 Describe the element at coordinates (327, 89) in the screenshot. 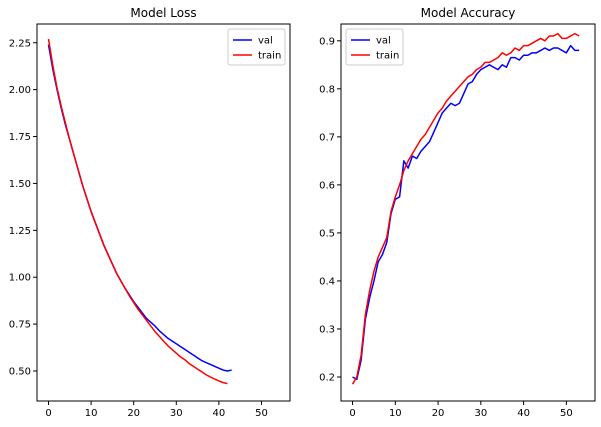

I see `accuracy-y-tick-label: 0.8` at that location.